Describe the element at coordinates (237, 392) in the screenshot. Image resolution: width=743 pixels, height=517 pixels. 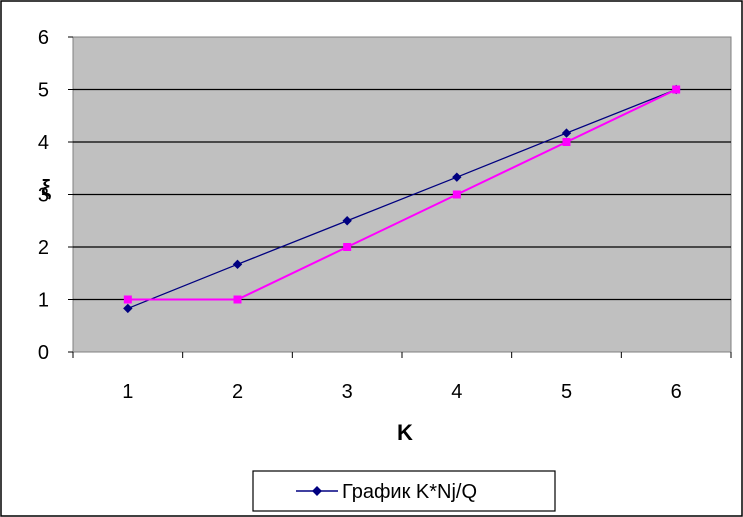
I see `x-tick-label: 2` at that location.